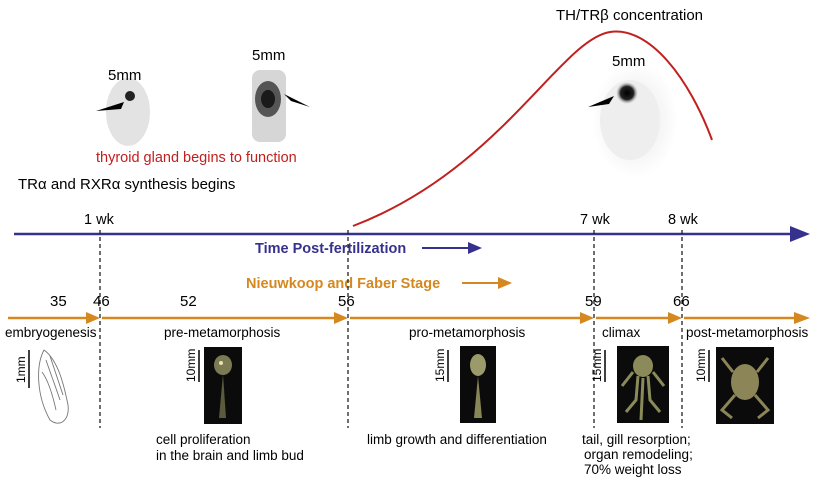 The image size is (818, 478). Describe the element at coordinates (681, 301) in the screenshot. I see `stage-66: 66` at that location.